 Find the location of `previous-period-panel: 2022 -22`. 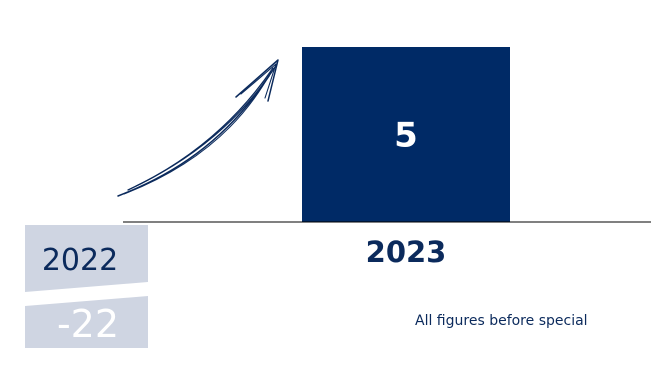

previous-period-panel: 2022 -22 is located at coordinates (86, 286).